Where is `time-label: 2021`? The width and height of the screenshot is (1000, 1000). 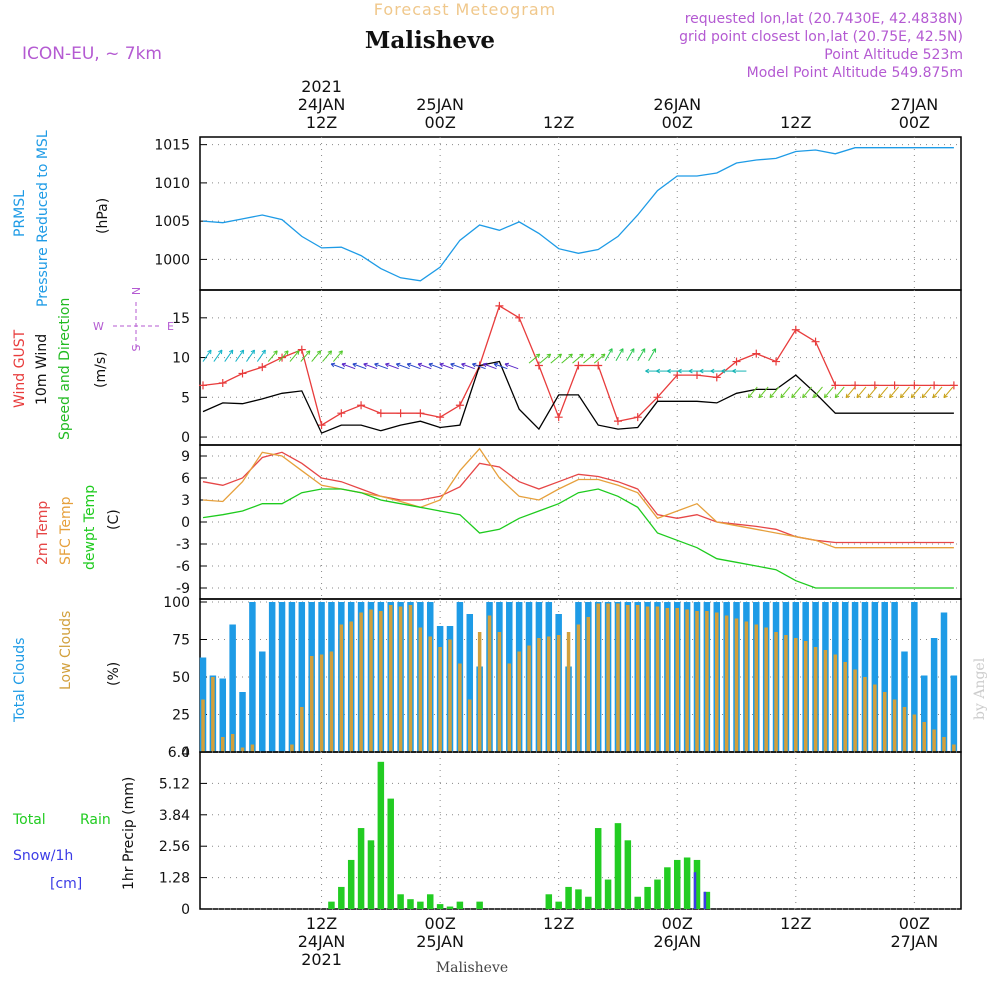 time-label: 2021 is located at coordinates (321, 959).